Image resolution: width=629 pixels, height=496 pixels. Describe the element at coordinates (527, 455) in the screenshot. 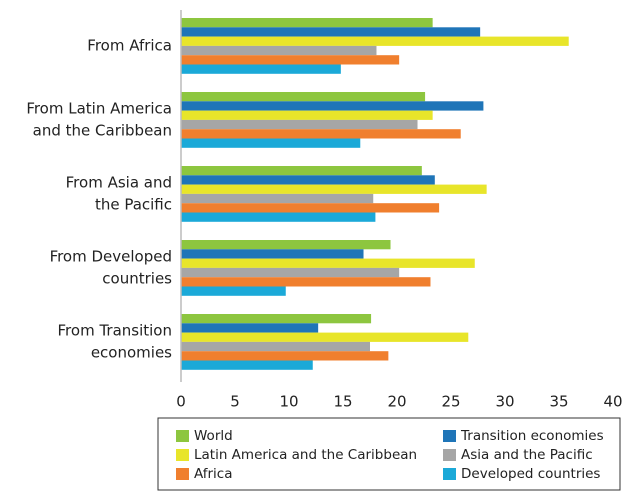

I see `legend-label: Asia and the Pacific` at that location.